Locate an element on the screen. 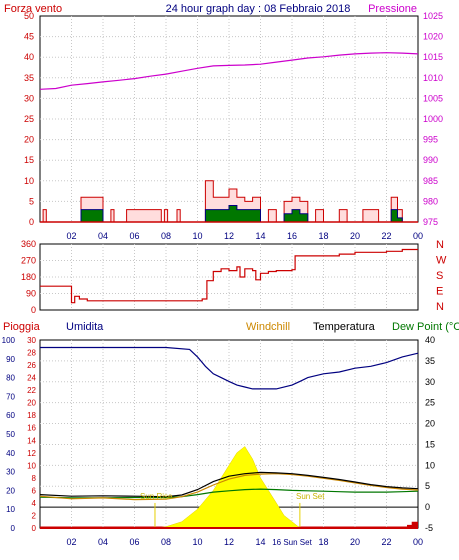  temperature-tick: 0 is located at coordinates (427, 507).